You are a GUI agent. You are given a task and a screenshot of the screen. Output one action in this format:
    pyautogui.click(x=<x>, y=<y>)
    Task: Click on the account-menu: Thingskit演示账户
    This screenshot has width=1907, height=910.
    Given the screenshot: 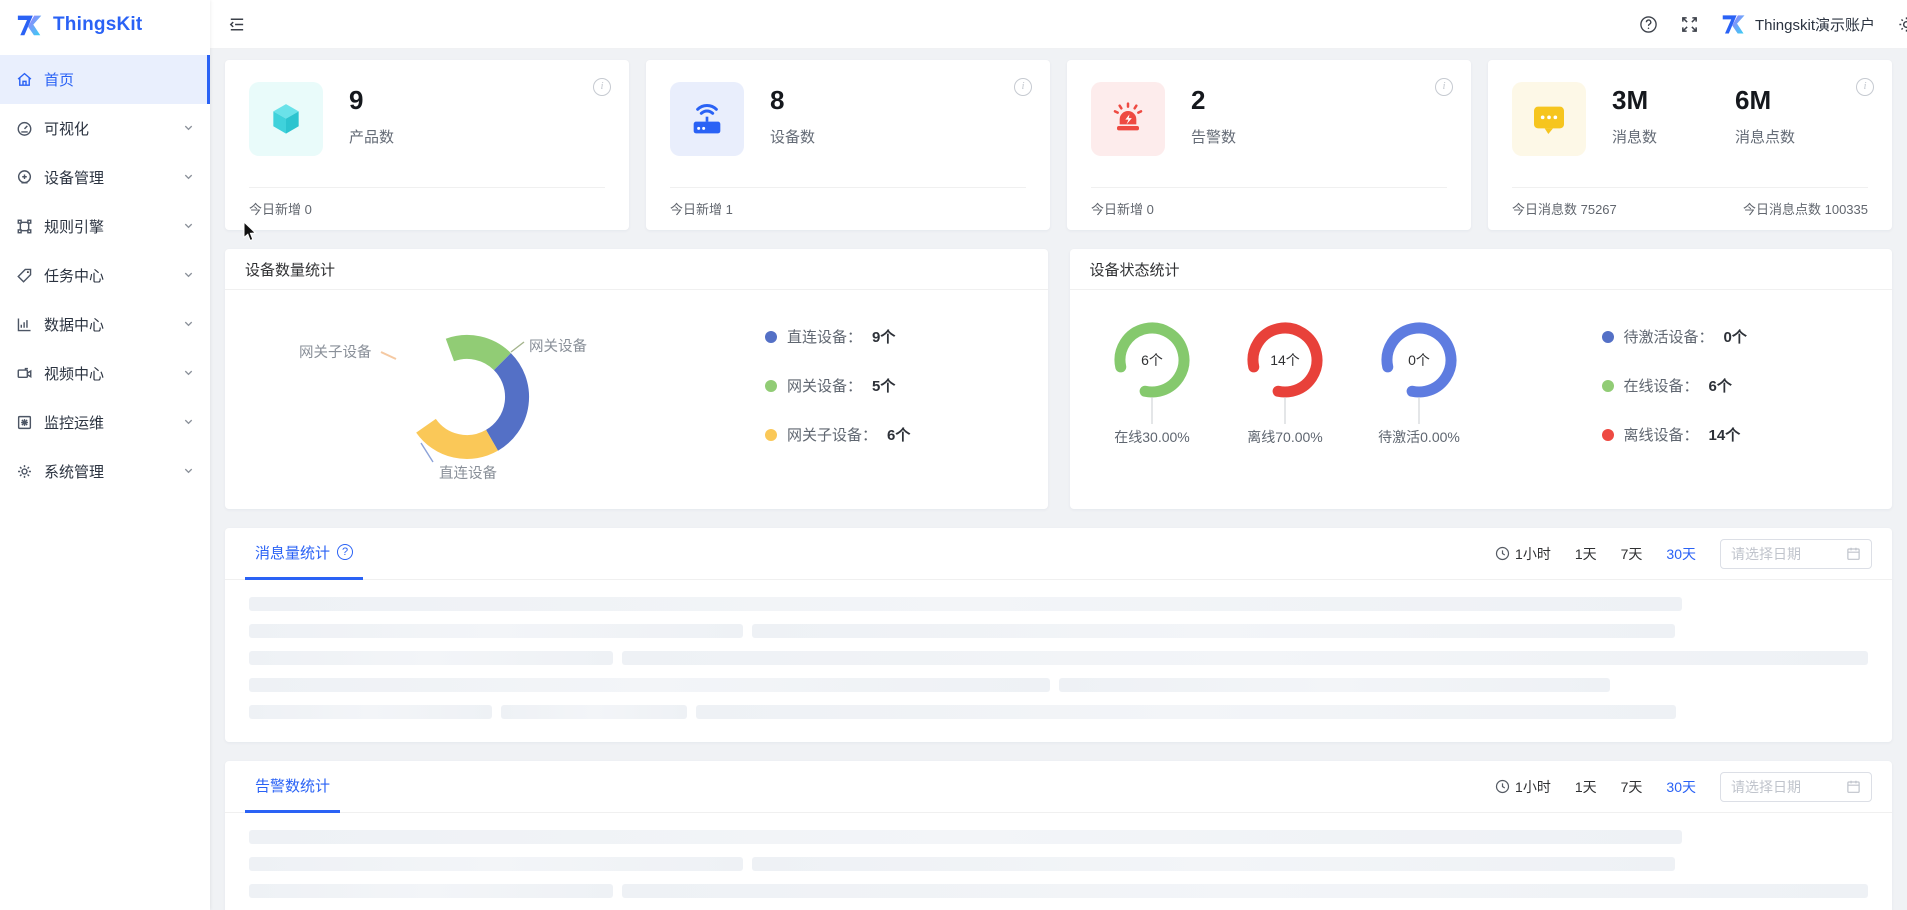 What is the action you would take?
    pyautogui.click(x=1798, y=24)
    